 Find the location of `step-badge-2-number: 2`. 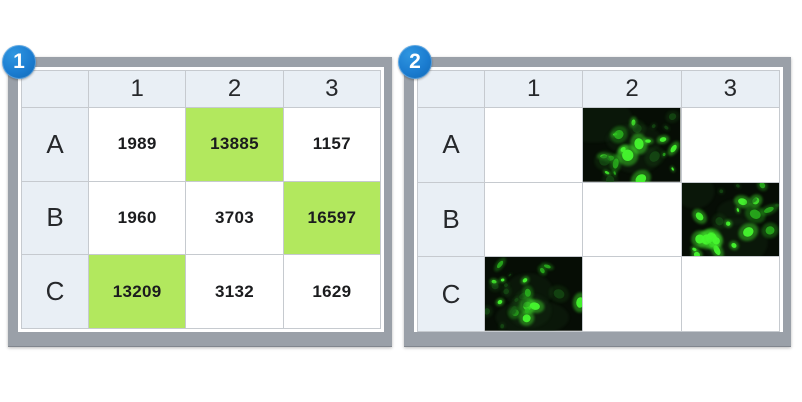

step-badge-2-number: 2 is located at coordinates (415, 61).